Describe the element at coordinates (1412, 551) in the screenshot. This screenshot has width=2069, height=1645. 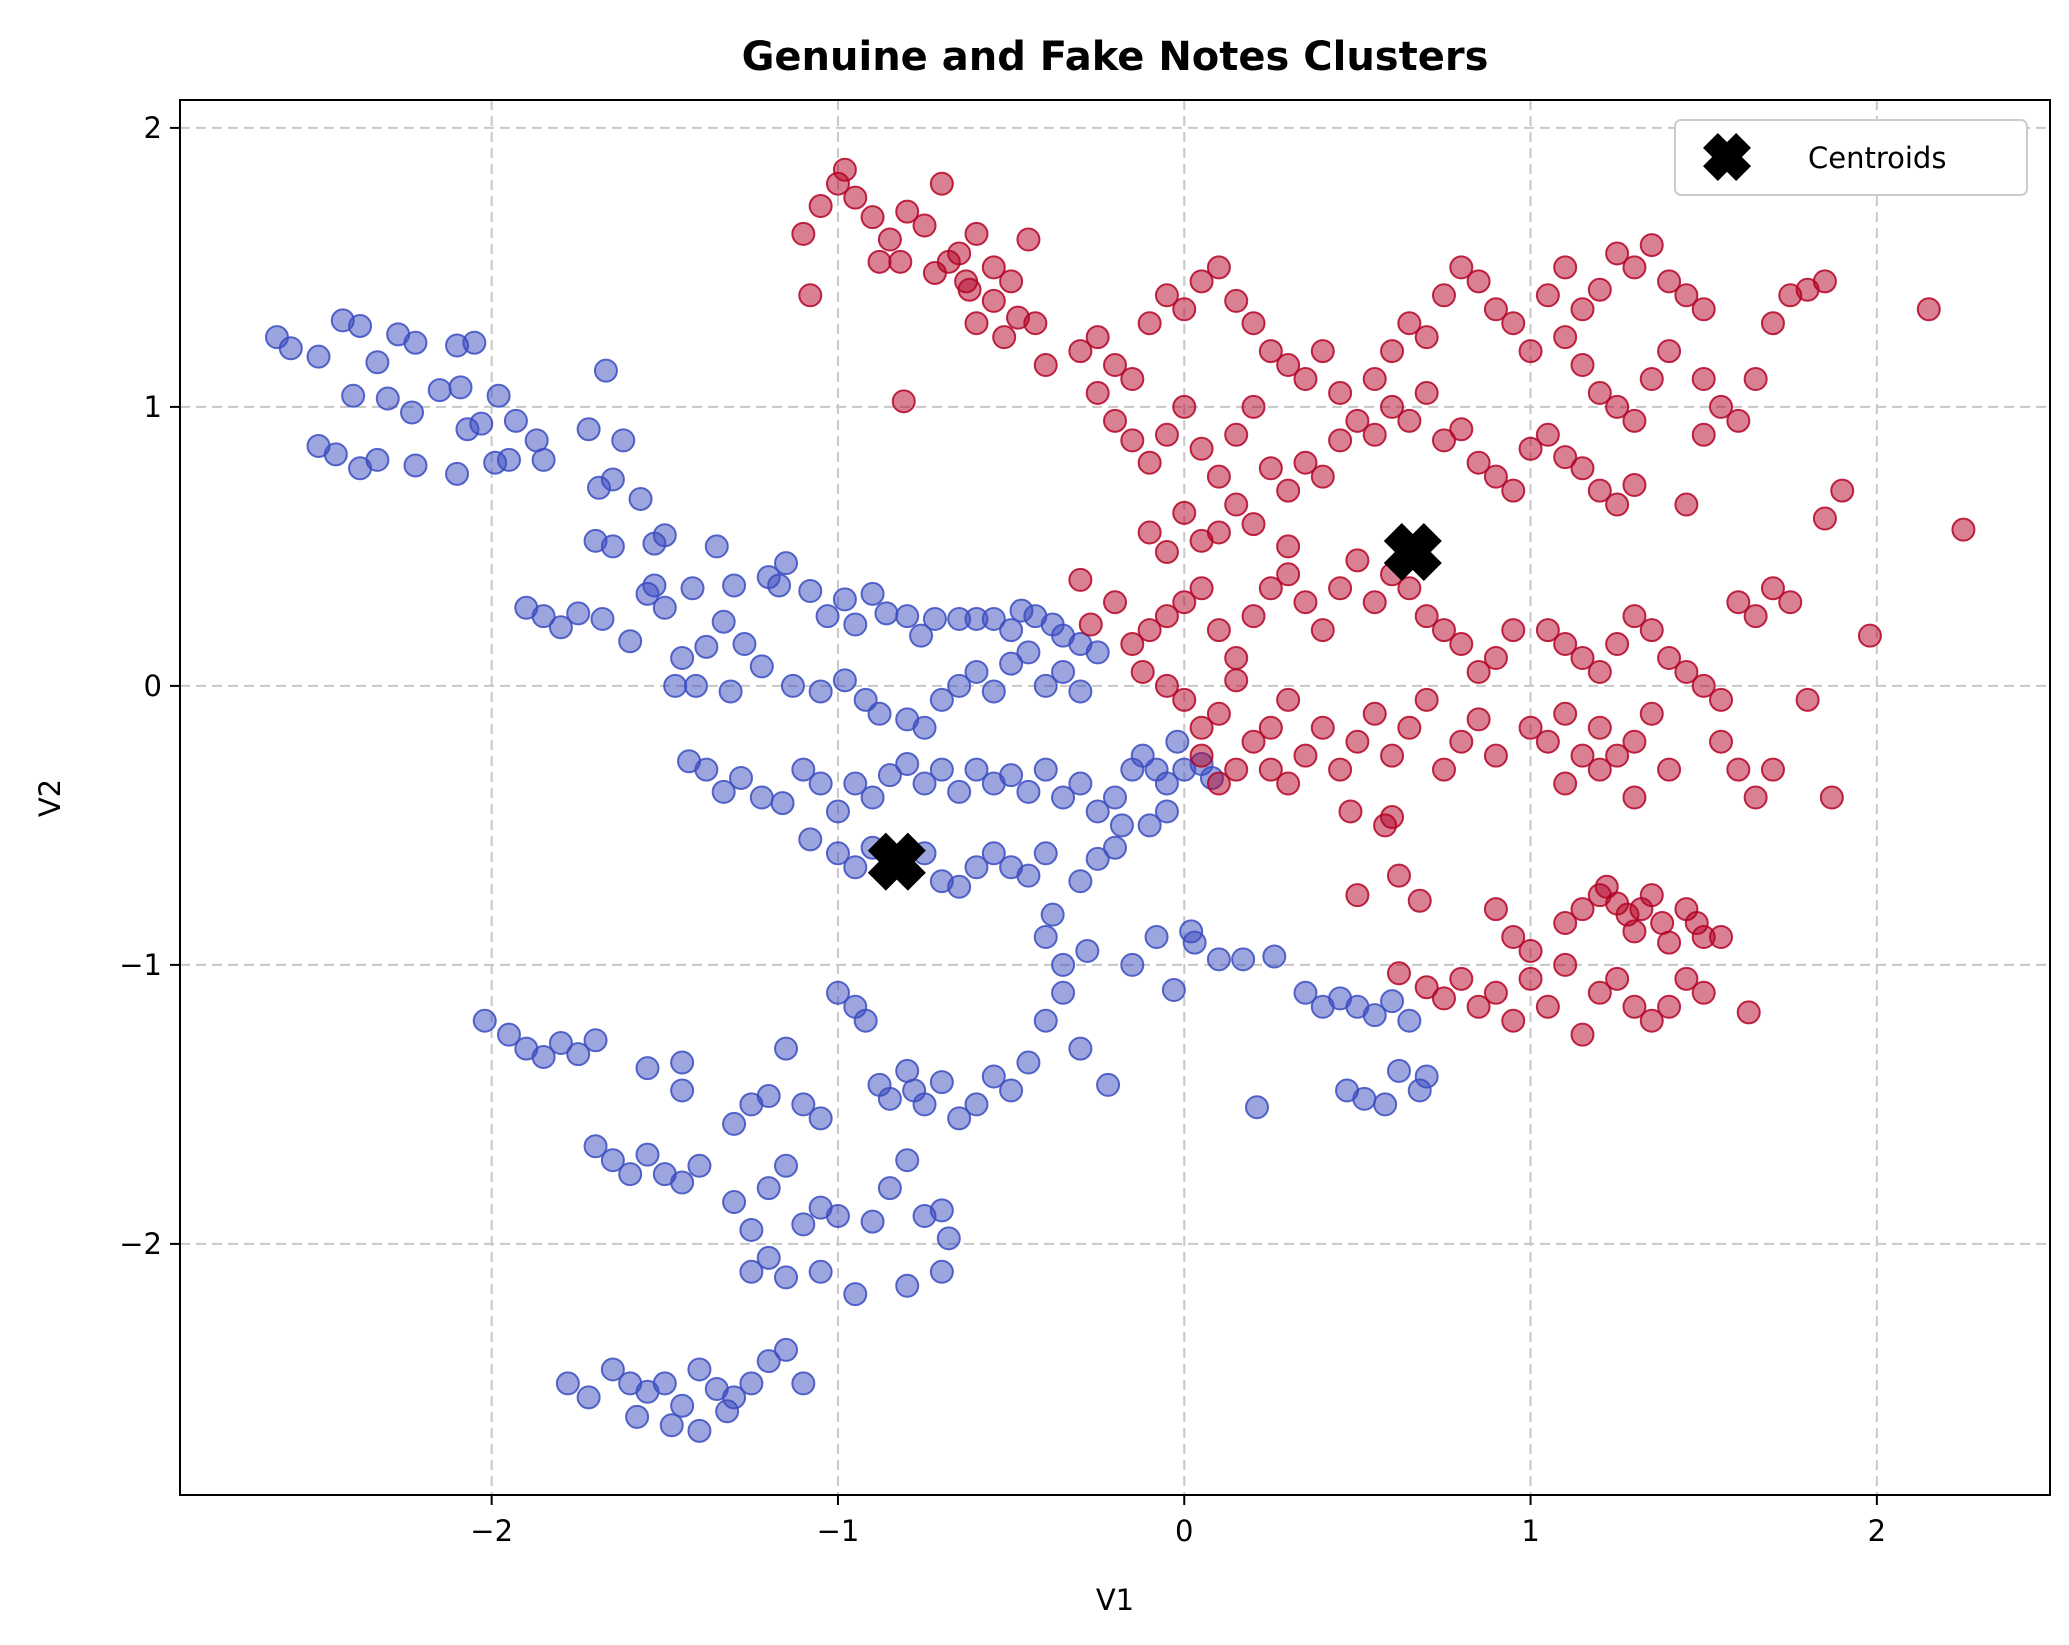
I see `centroid-marker` at that location.